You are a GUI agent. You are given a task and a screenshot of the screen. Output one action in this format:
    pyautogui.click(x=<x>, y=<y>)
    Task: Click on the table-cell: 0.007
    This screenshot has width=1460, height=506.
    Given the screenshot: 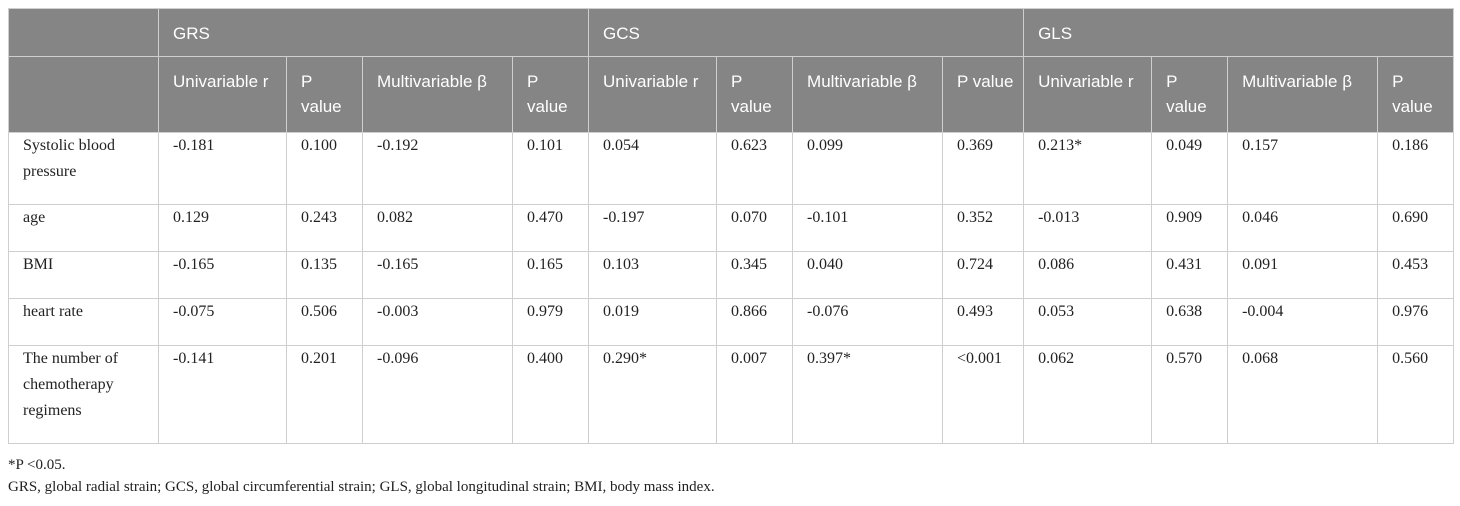 What is the action you would take?
    pyautogui.click(x=755, y=394)
    